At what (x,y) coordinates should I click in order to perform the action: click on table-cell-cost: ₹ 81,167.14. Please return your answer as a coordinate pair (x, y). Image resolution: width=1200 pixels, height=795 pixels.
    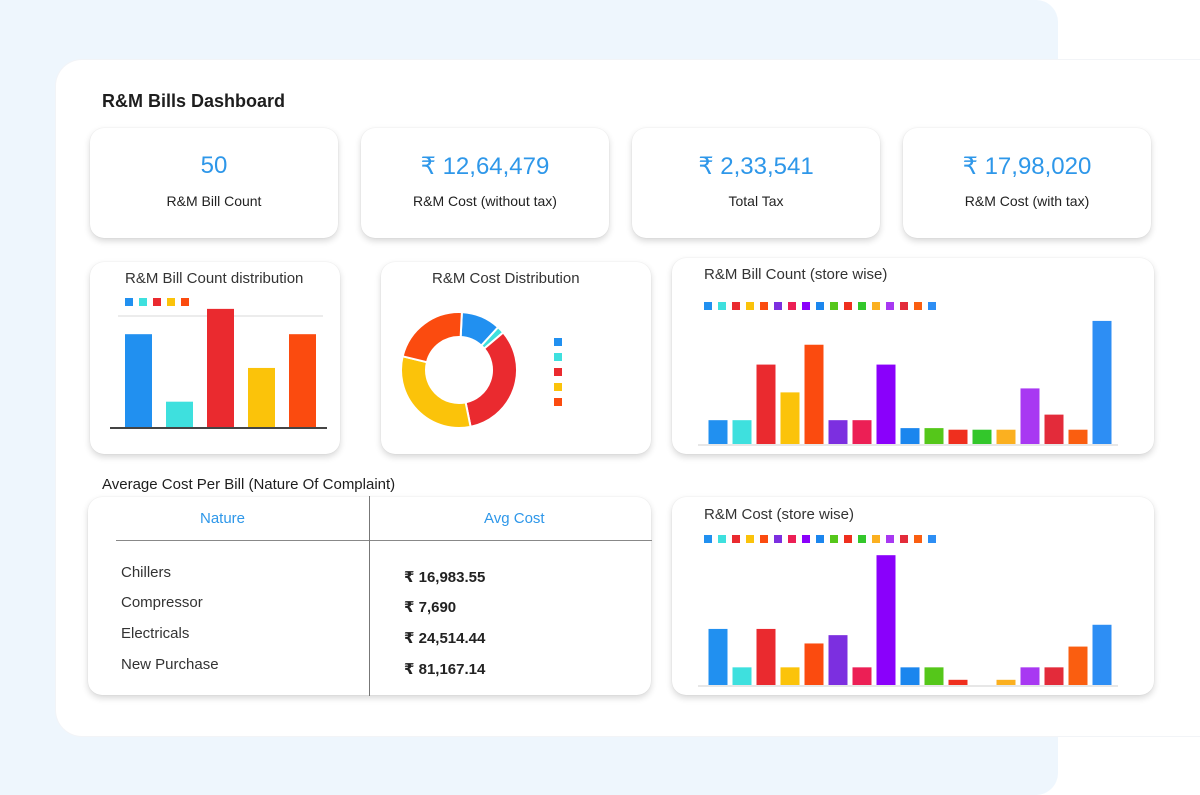
    Looking at the image, I should click on (445, 669).